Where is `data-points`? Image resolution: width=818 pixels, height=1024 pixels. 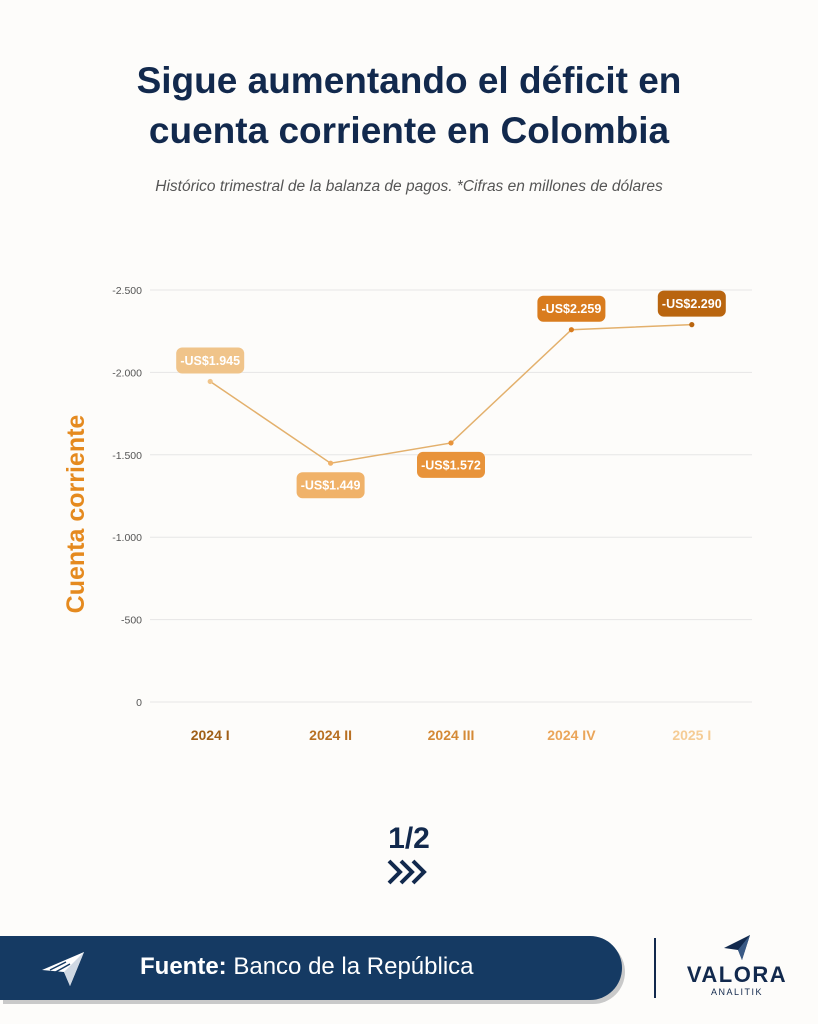
data-points is located at coordinates (451, 394).